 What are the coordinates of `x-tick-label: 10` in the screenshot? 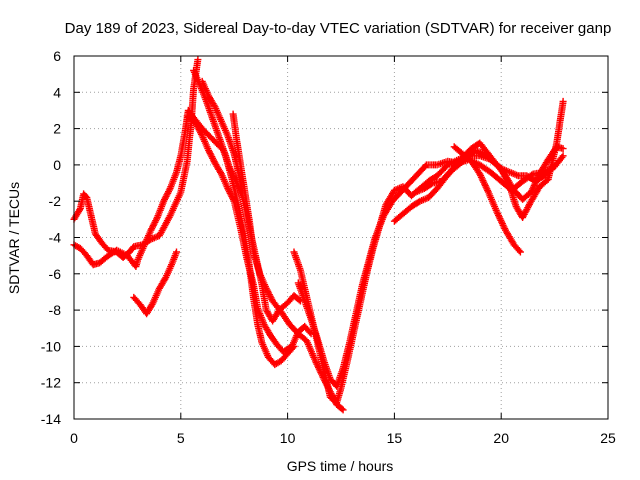 It's located at (288, 438).